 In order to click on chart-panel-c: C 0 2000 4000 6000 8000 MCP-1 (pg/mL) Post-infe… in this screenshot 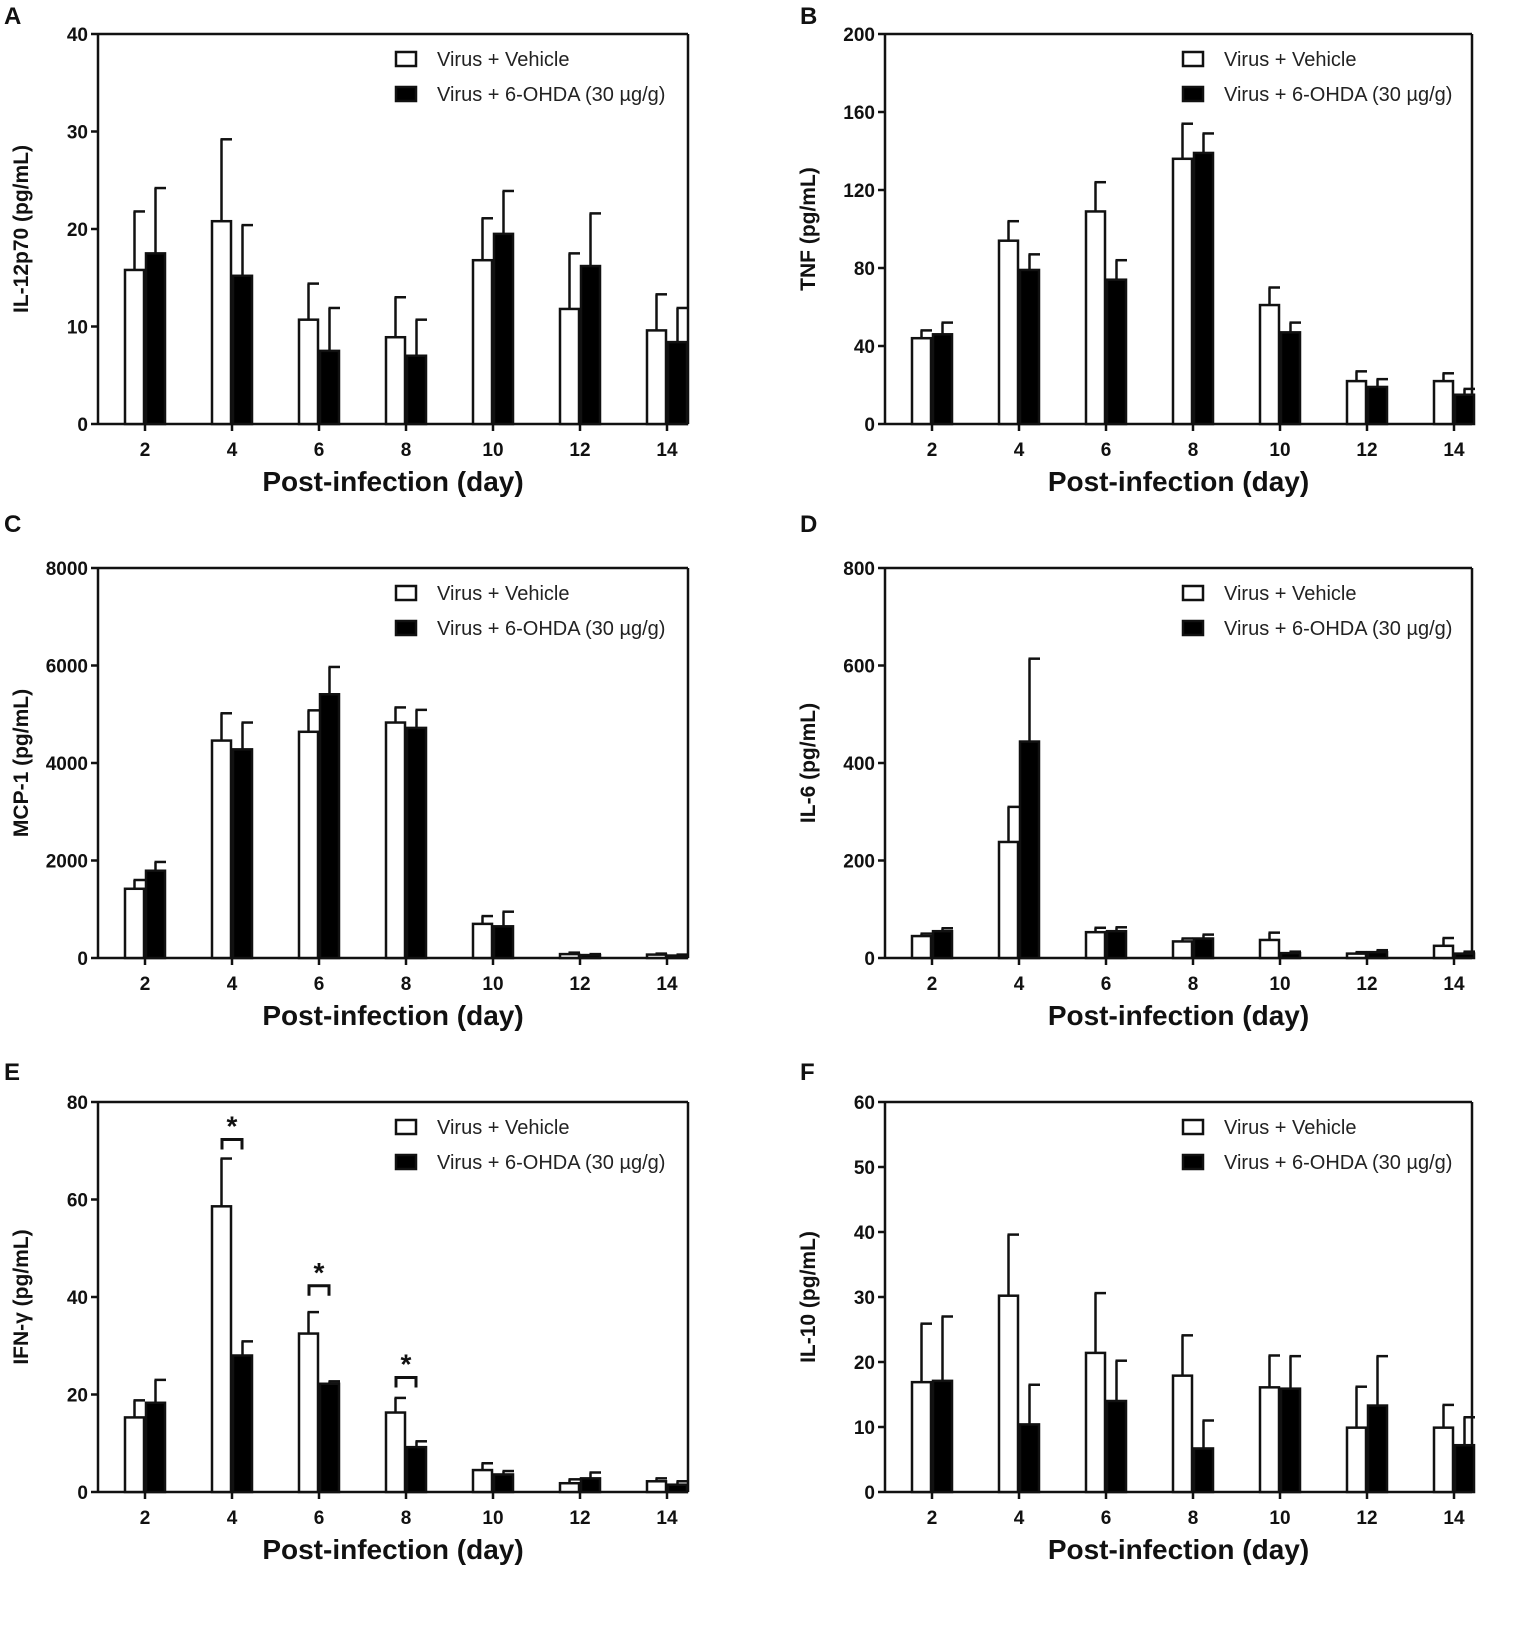, I will do `click(347, 771)`.